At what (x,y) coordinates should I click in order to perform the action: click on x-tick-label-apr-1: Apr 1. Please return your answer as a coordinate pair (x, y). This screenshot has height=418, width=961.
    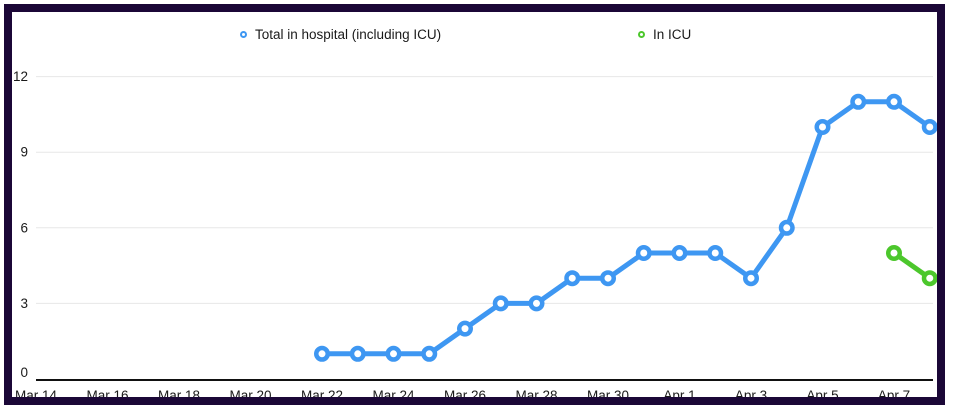
    Looking at the image, I should click on (679, 395).